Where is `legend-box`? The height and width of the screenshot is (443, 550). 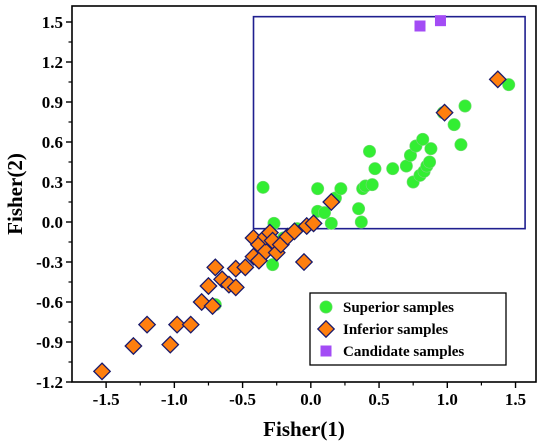 legend-box is located at coordinates (408, 329).